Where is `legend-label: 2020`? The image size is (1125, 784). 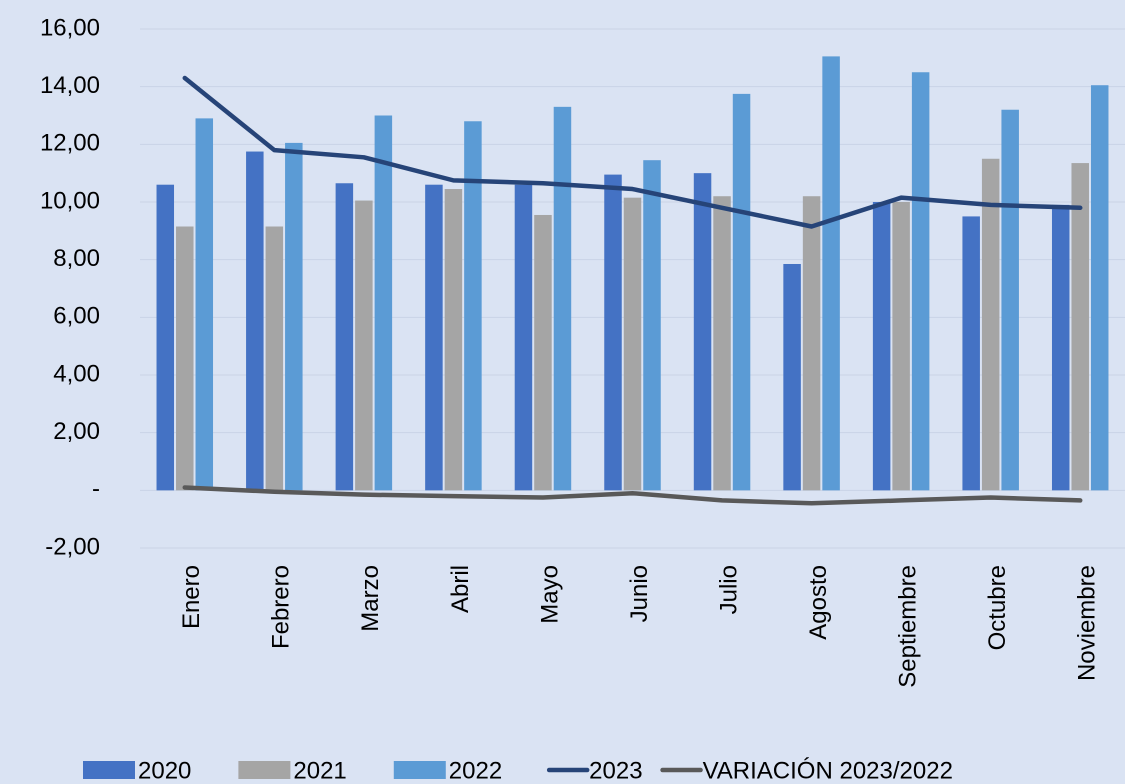
legend-label: 2020 is located at coordinates (164, 770).